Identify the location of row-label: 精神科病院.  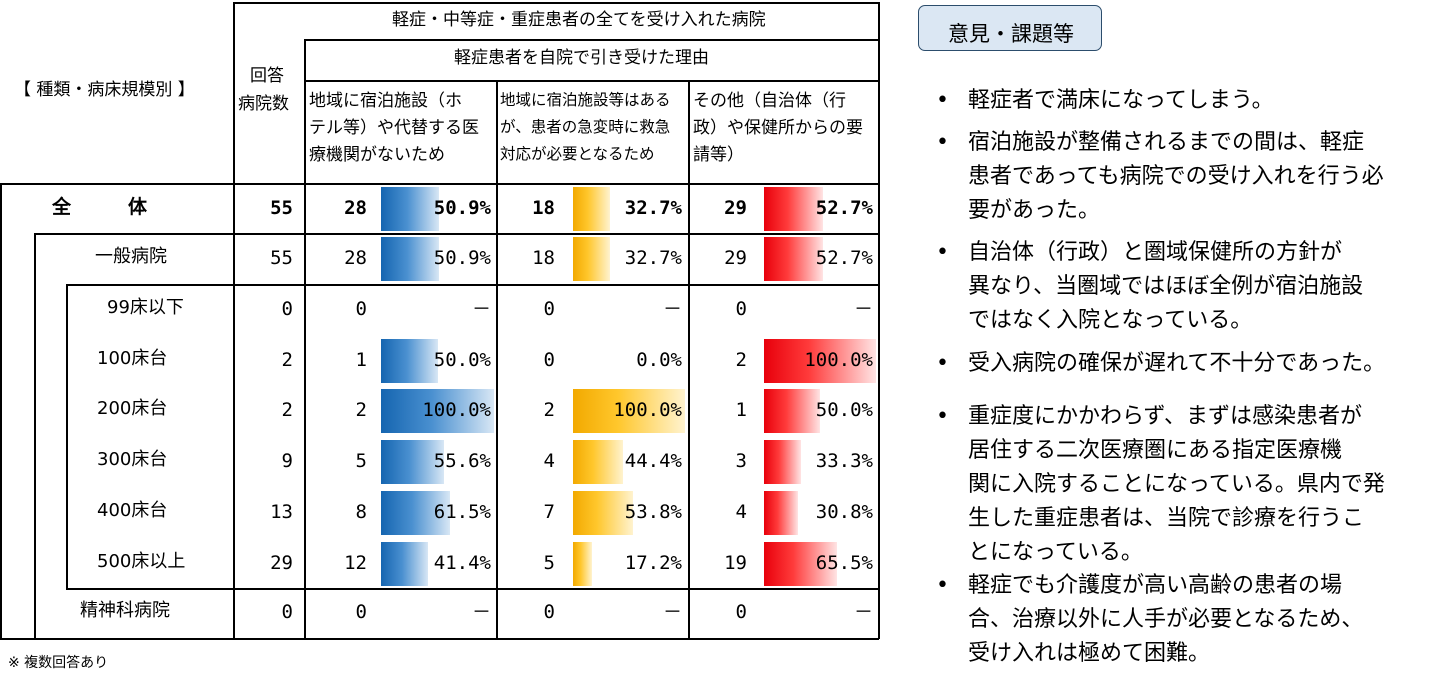
(125, 610).